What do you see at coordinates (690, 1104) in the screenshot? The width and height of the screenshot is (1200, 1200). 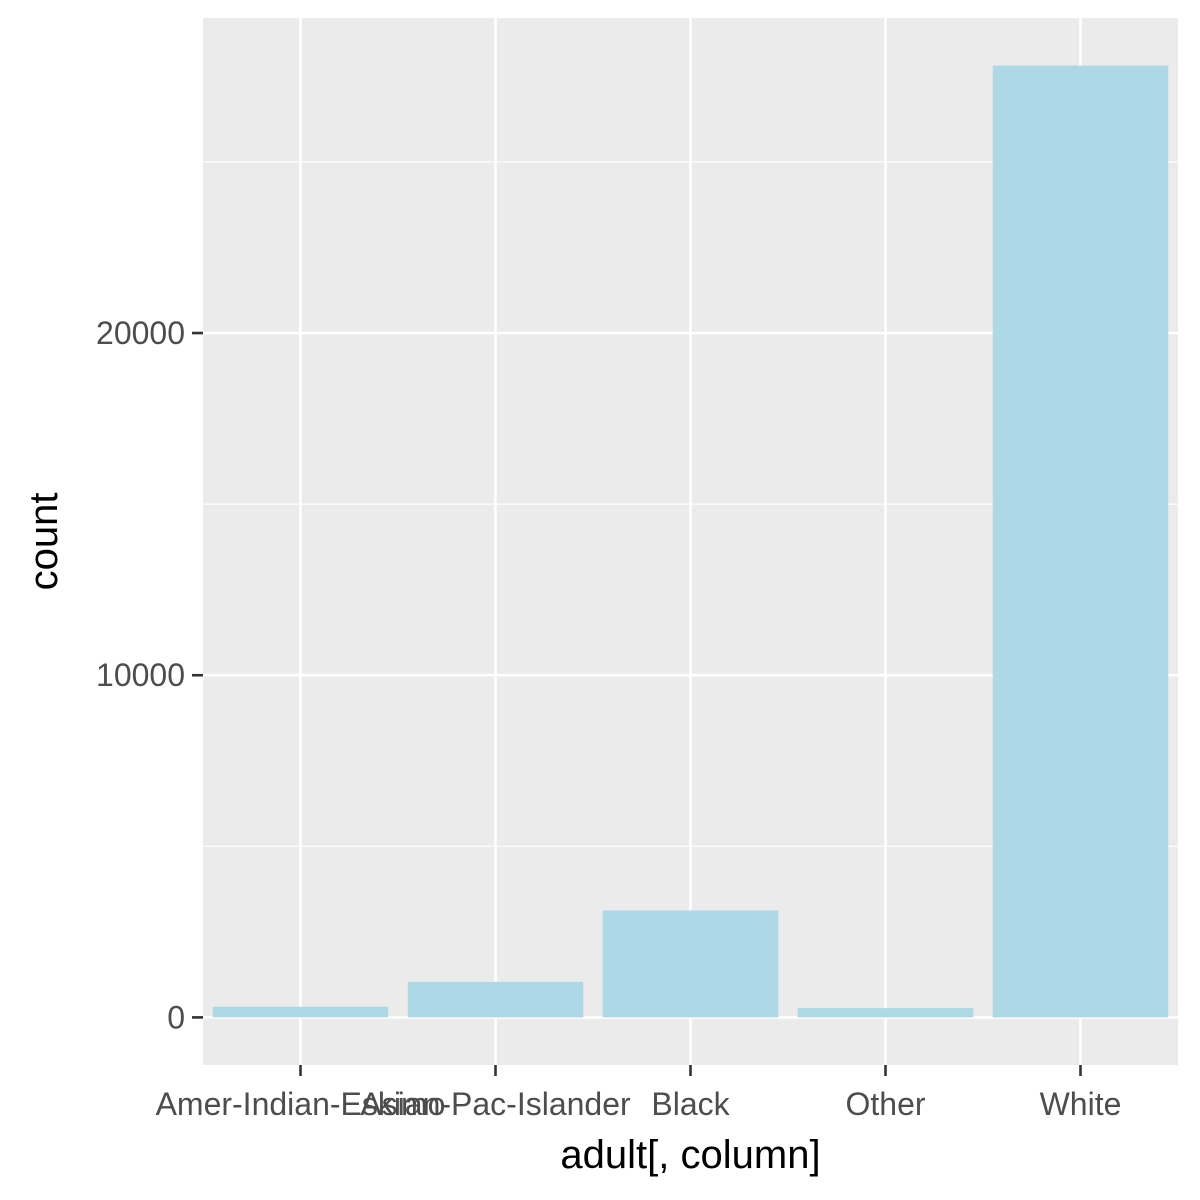 I see `x-tick-label: Black` at bounding box center [690, 1104].